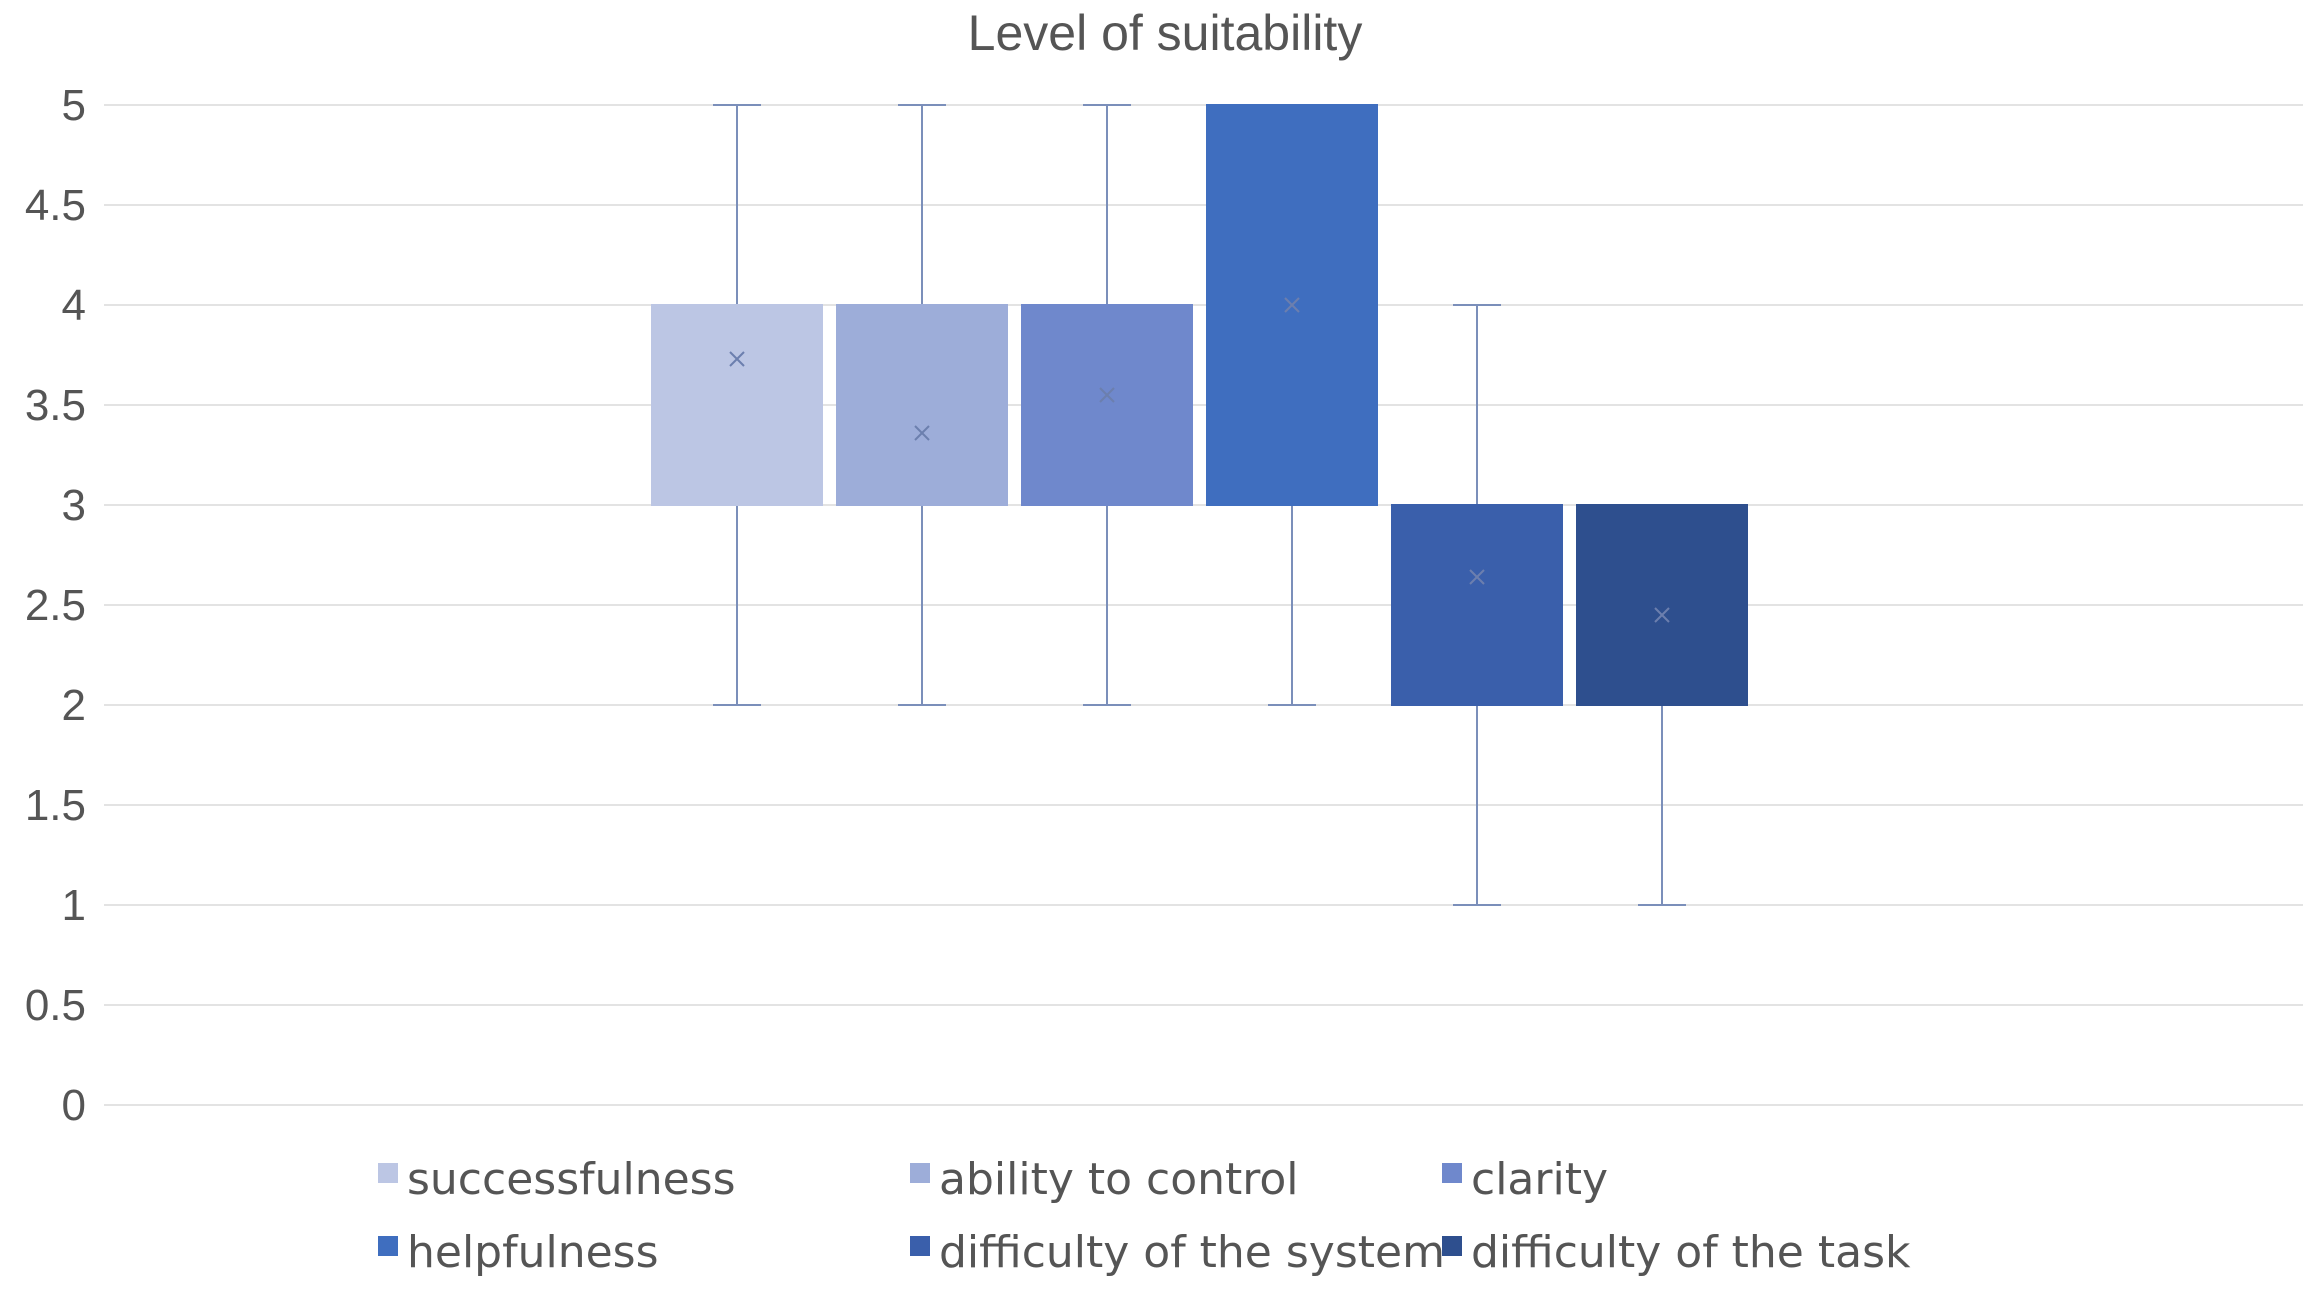 Image resolution: width=2313 pixels, height=1290 pixels. Describe the element at coordinates (55, 405) in the screenshot. I see `y-tick-label: 3.5` at that location.